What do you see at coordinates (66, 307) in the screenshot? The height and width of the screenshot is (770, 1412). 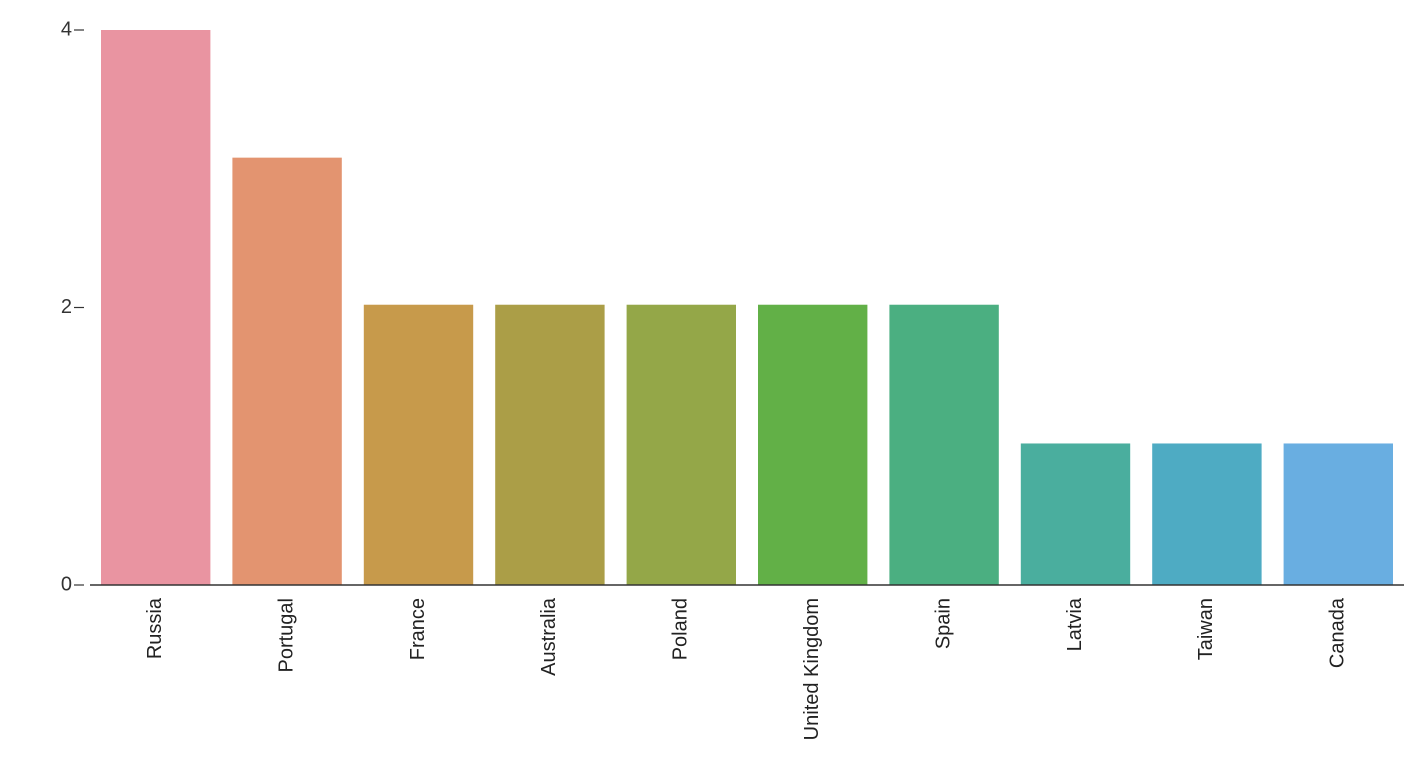 I see `y-tick-label: 2` at bounding box center [66, 307].